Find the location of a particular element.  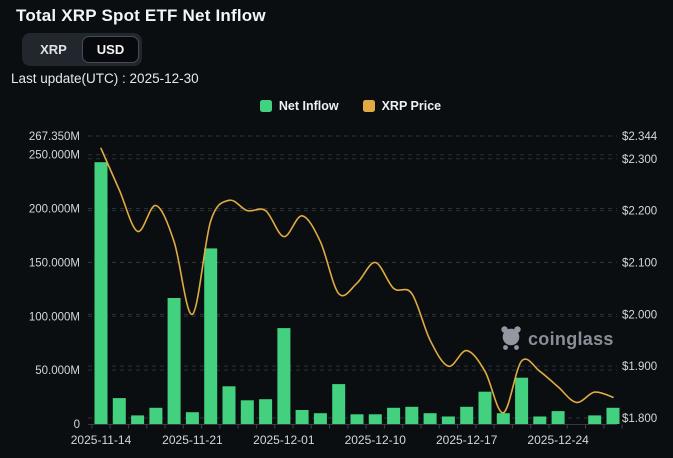

legend-item-xrp-price: XRP Price is located at coordinates (402, 106).